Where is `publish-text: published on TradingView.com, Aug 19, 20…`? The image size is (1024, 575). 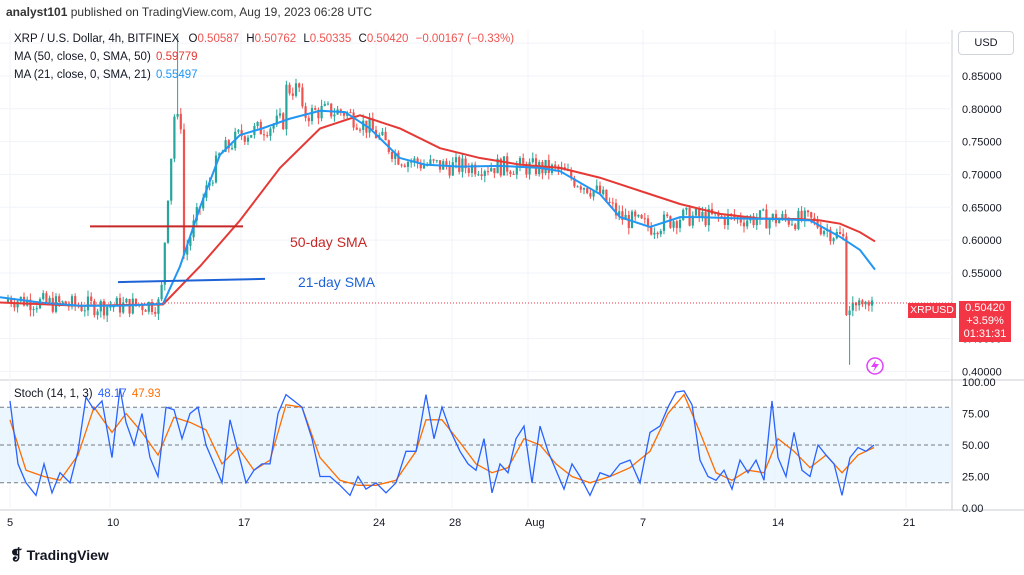
publish-text: published on TradingView.com, Aug 19, 20… is located at coordinates (221, 12).